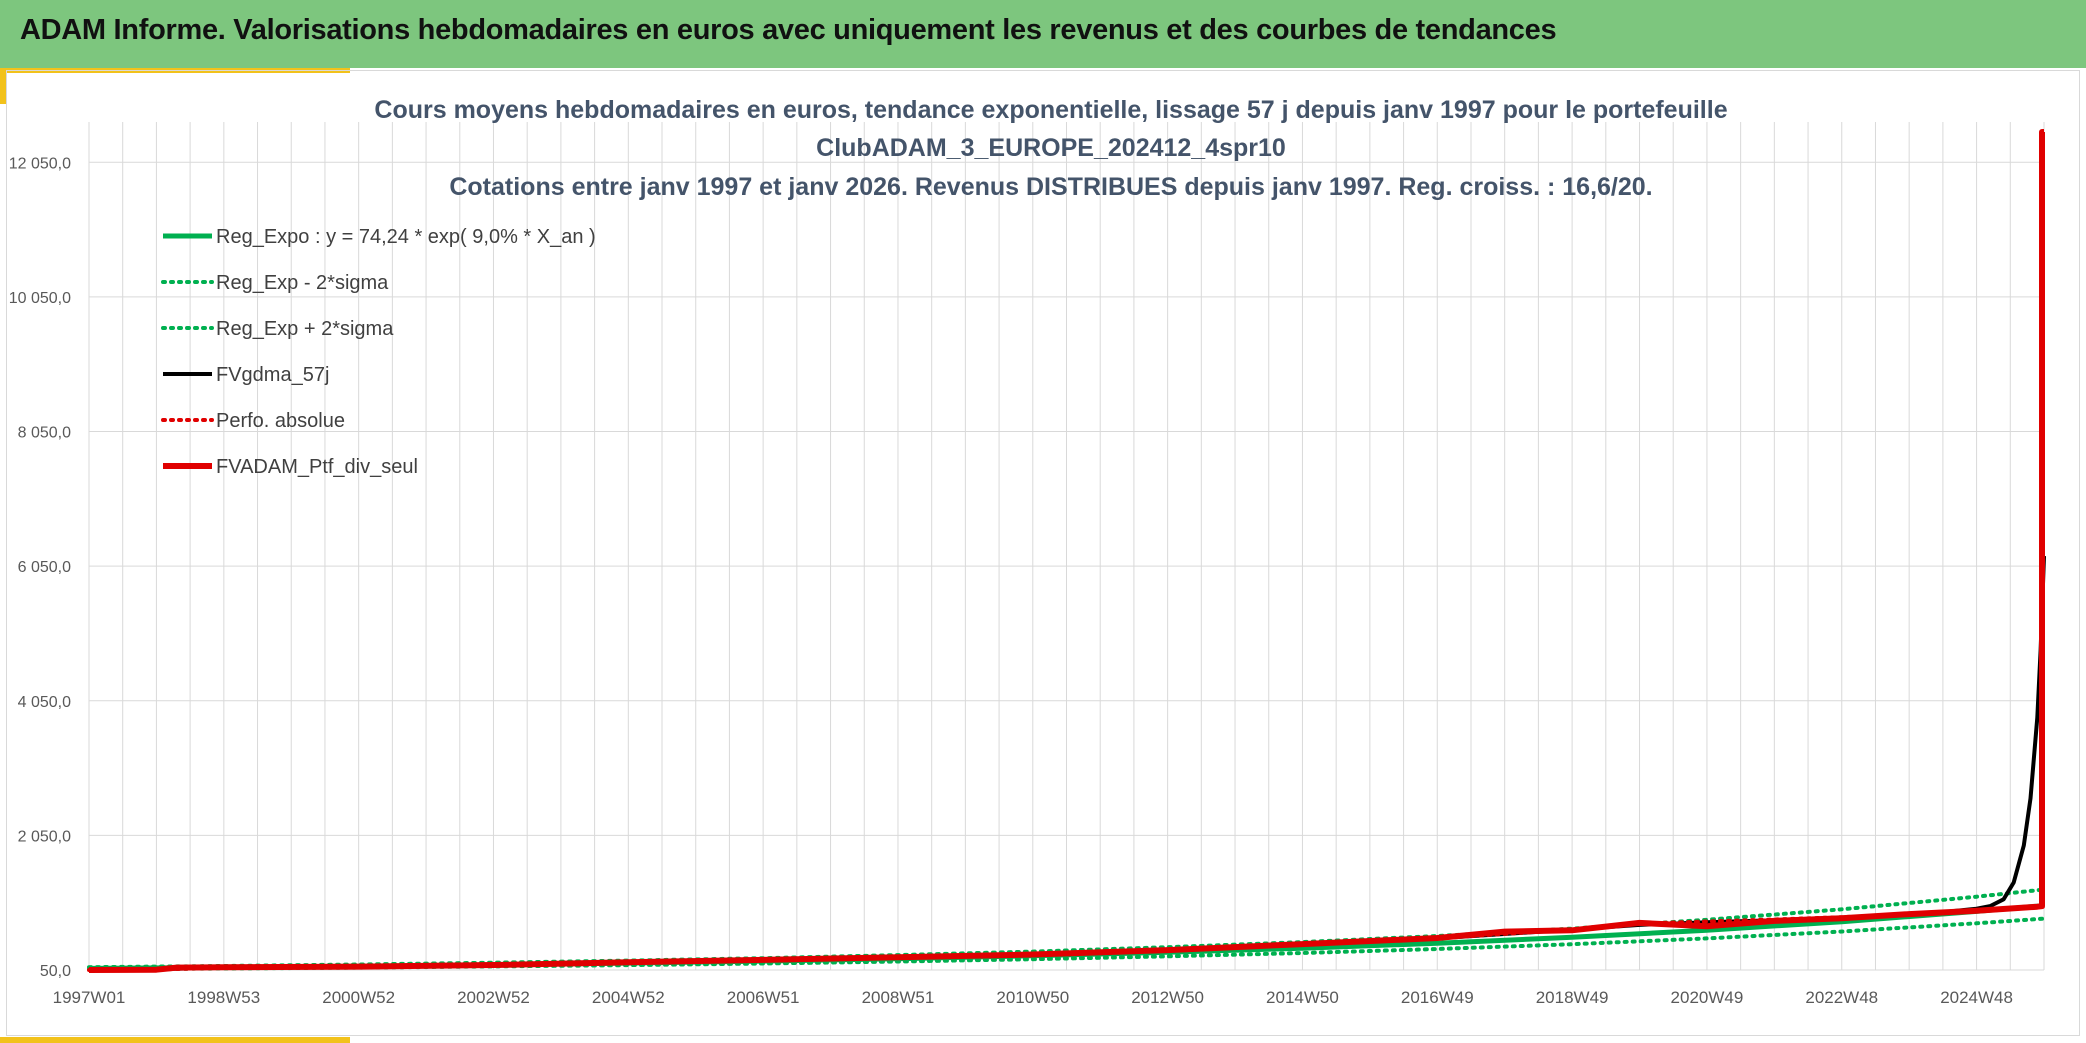 The height and width of the screenshot is (1043, 2086). What do you see at coordinates (55, 971) in the screenshot?
I see `y-tick-label: 50,0` at bounding box center [55, 971].